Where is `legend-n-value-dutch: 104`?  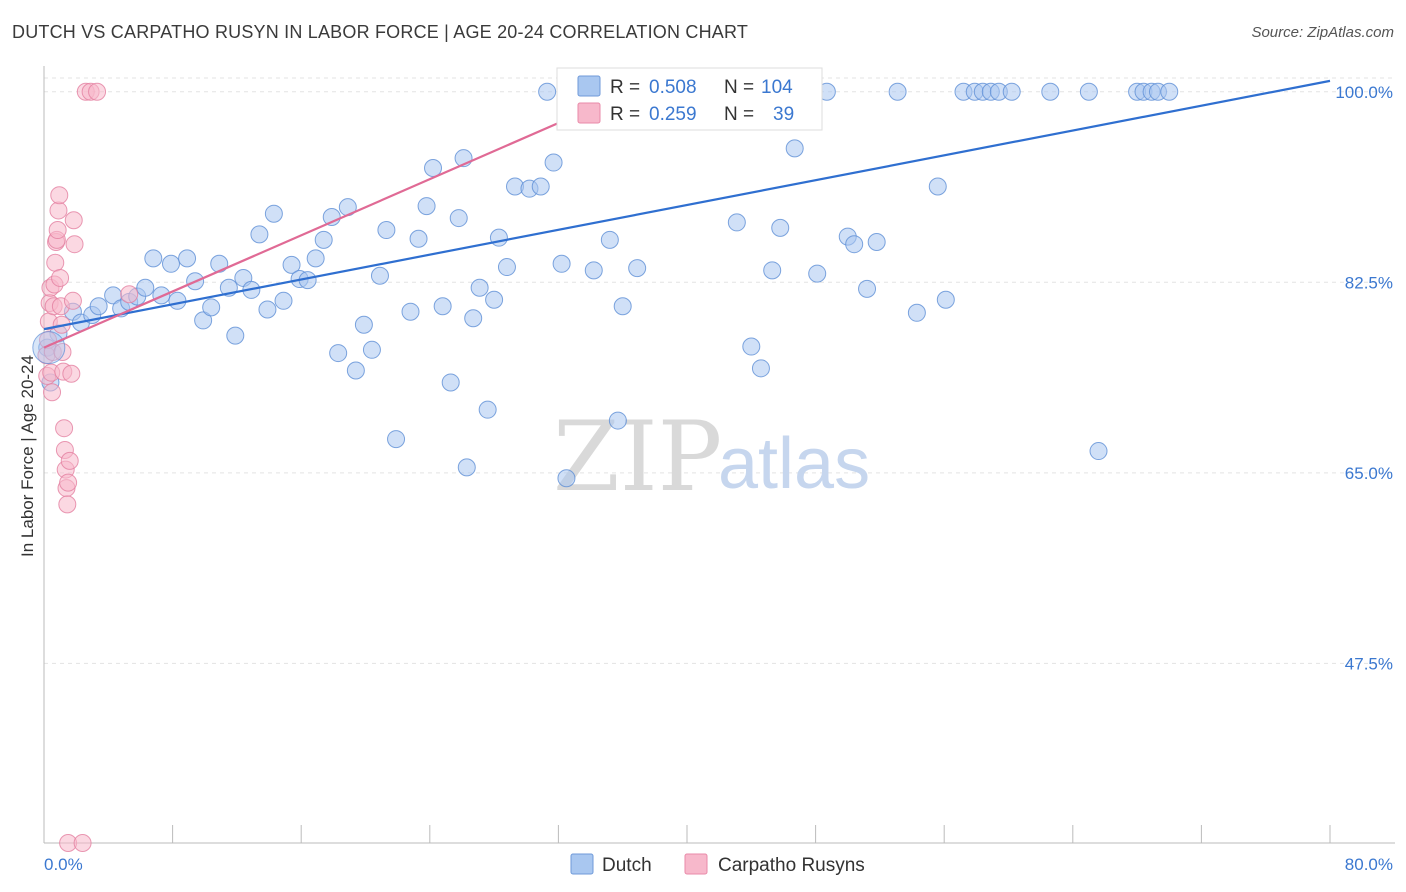 legend-n-value-dutch: 104 is located at coordinates (777, 87).